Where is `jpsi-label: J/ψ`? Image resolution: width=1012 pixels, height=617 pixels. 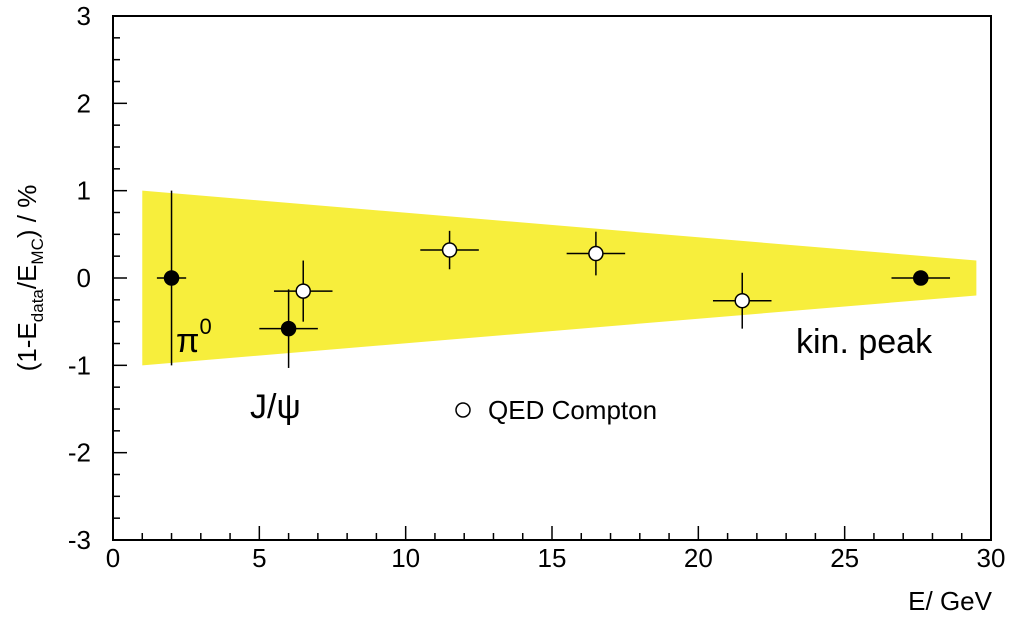 jpsi-label: J/ψ is located at coordinates (275, 407).